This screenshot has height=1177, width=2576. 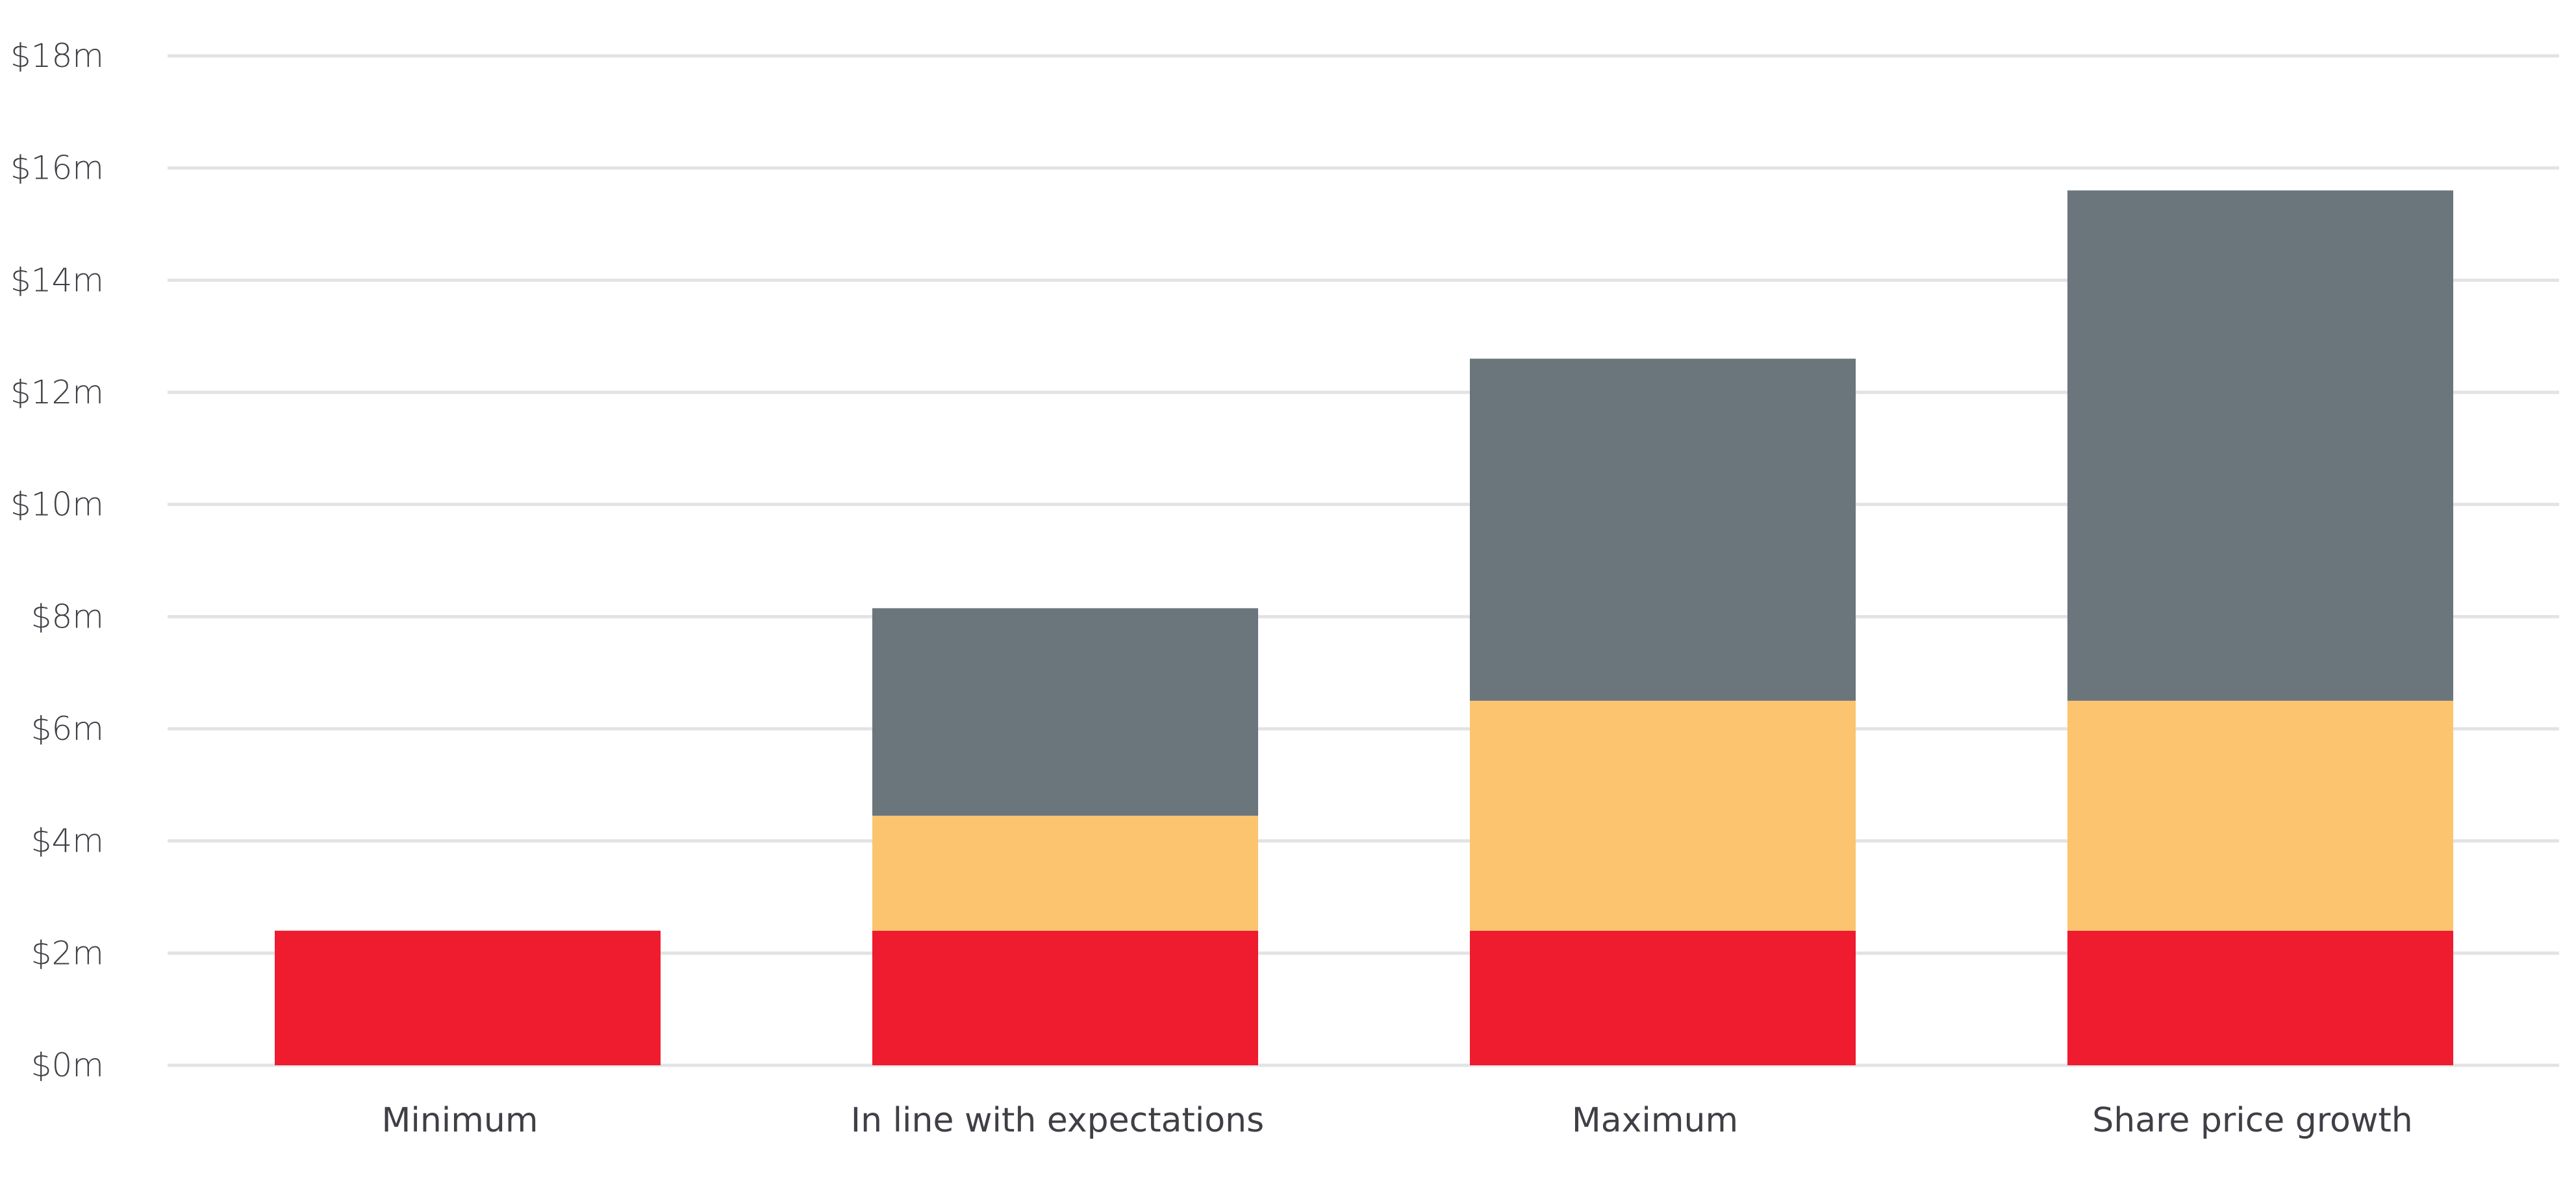 What do you see at coordinates (57, 561) in the screenshot?
I see `y-axis-tick-labels: $0m $2m $4m $6m $8m $10m $12m $14m $16m $18m` at bounding box center [57, 561].